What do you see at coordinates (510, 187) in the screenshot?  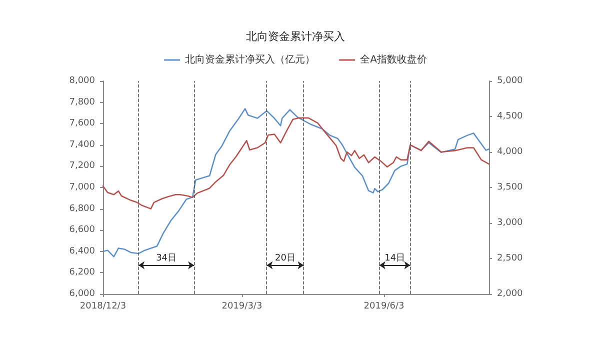 I see `y2-tick-label: 3,500` at bounding box center [510, 187].